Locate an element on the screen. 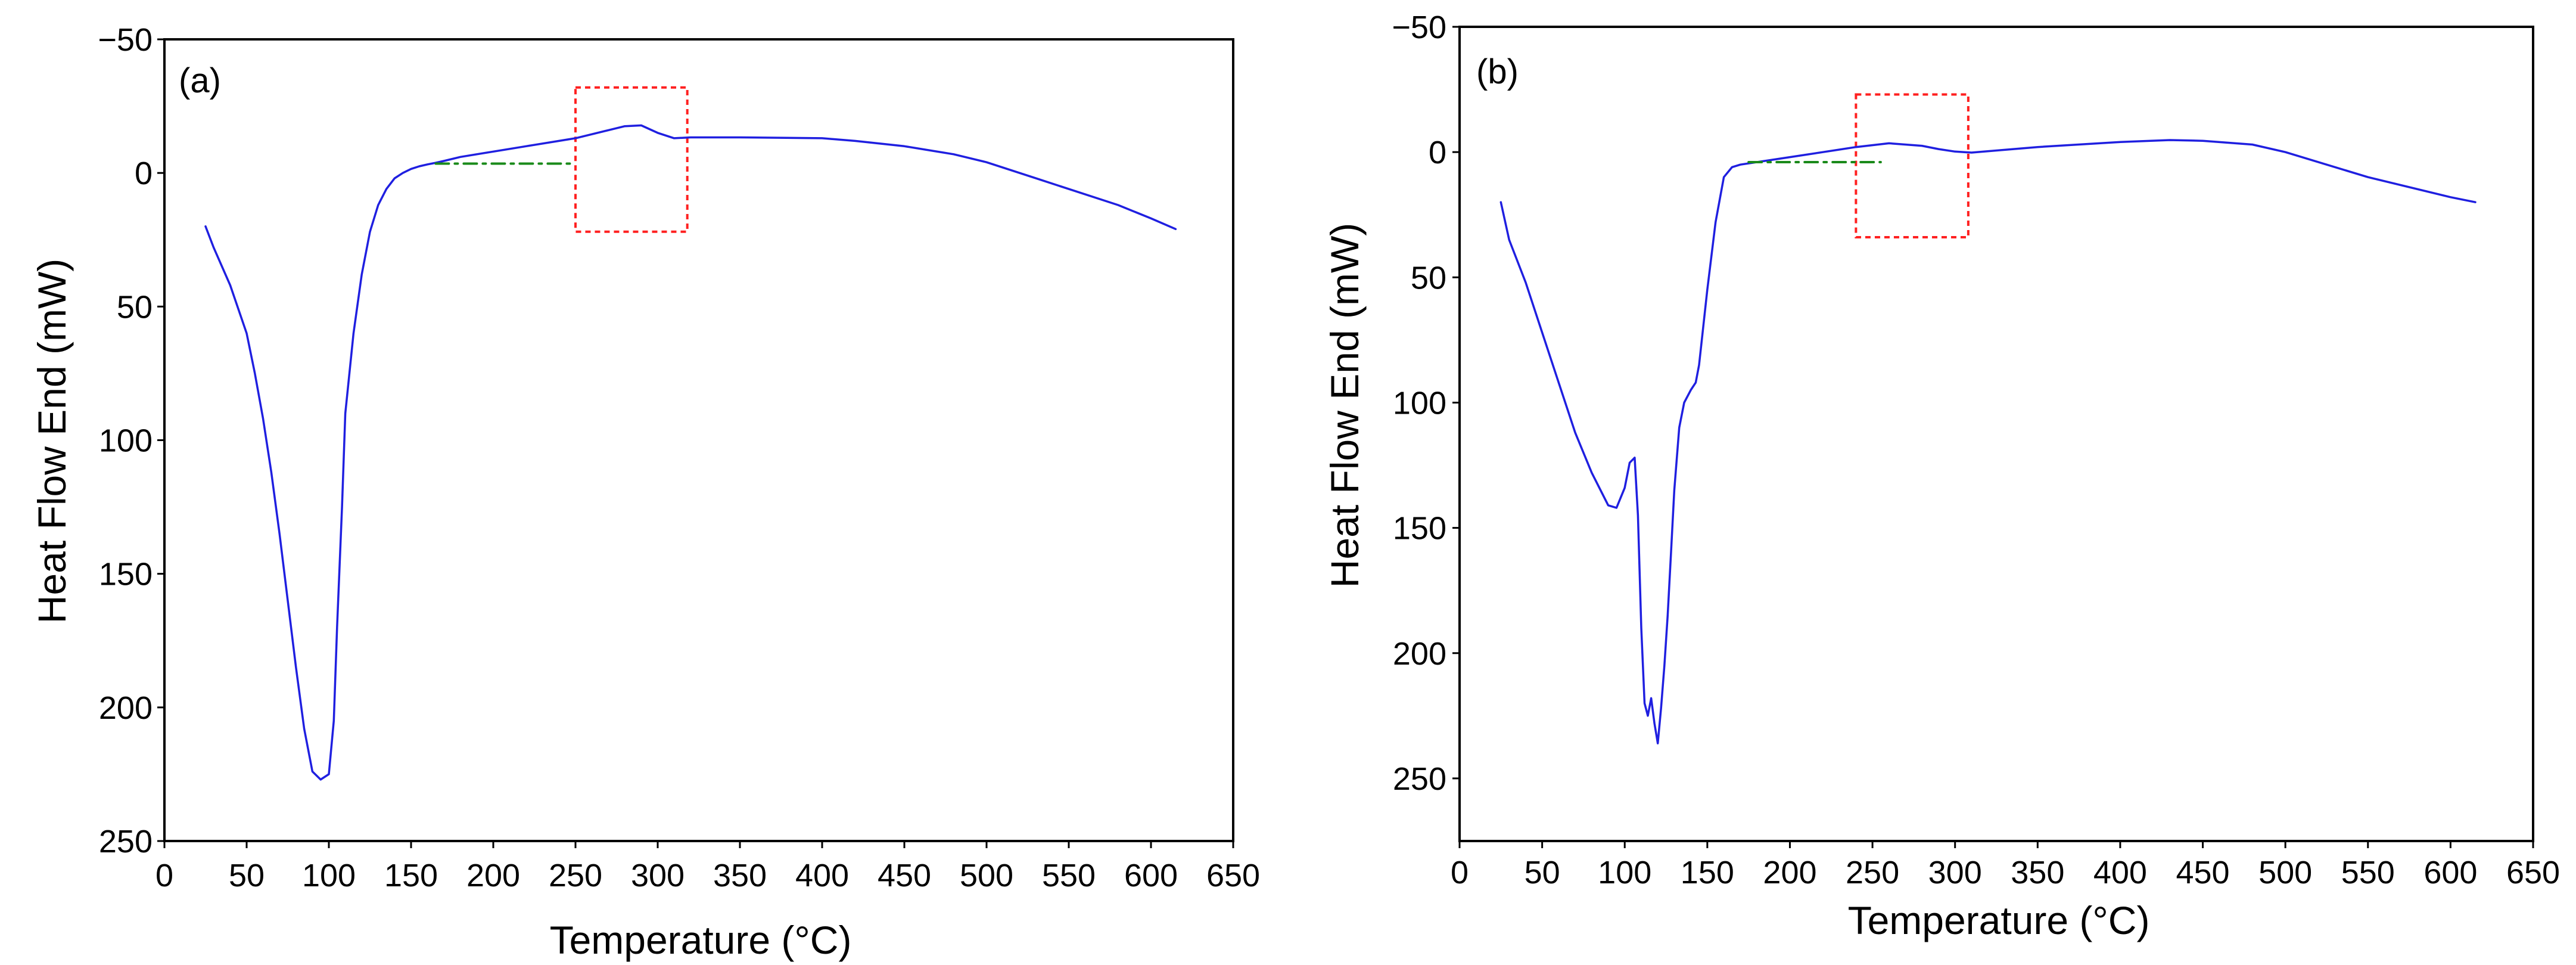 Image resolution: width=2576 pixels, height=965 pixels. x-tick-label-b: 350 is located at coordinates (2037, 873).